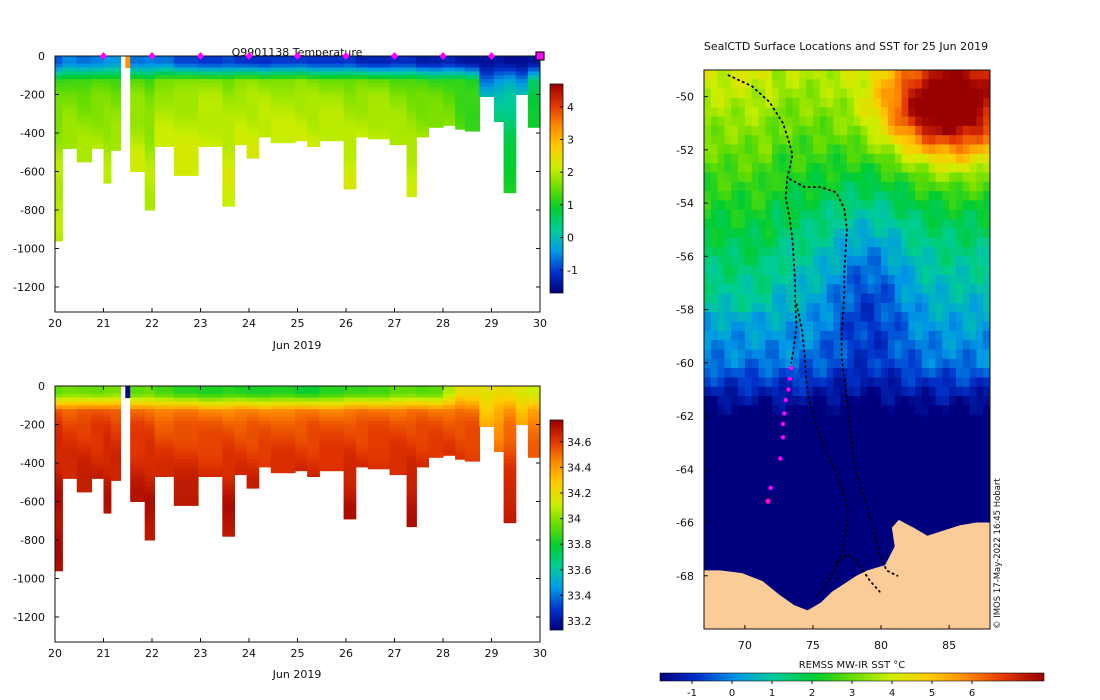 The image size is (1100, 700). I want to click on x-tick-label: 29, so click(492, 653).